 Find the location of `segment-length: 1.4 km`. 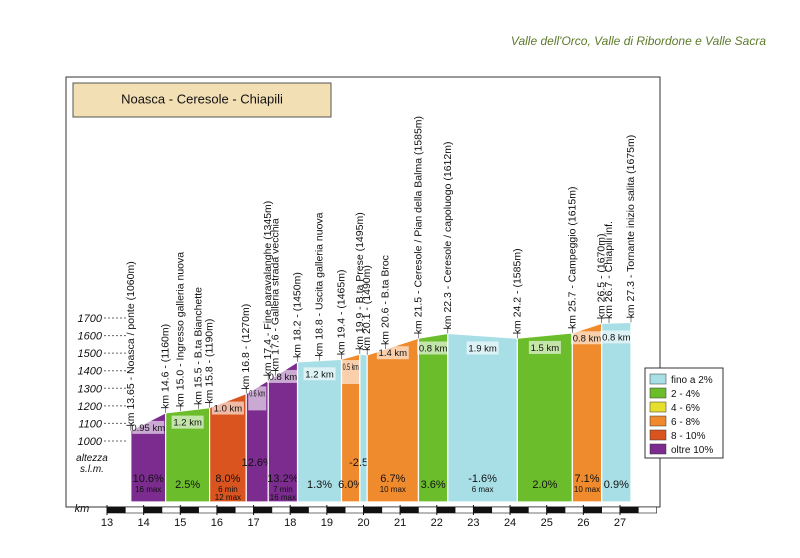

segment-length: 1.4 km is located at coordinates (393, 353).